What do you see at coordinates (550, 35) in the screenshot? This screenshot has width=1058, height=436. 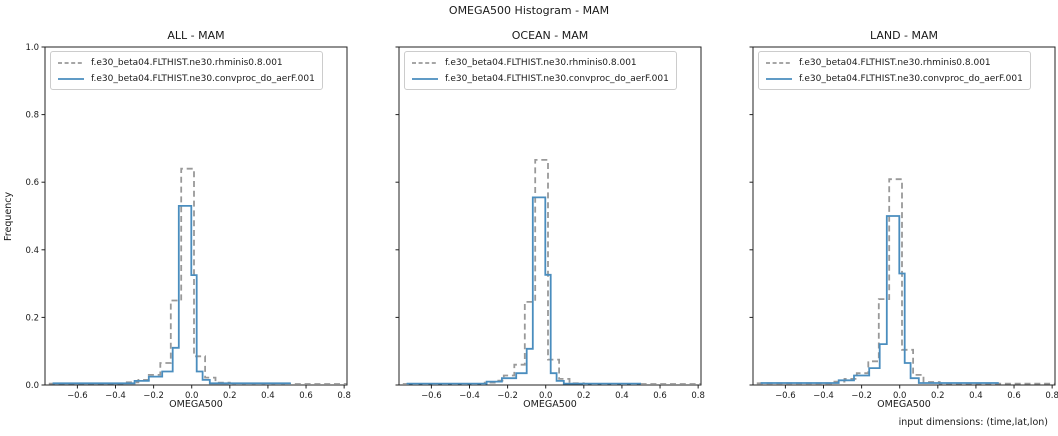 I see `subplot-title-ocean: OCEAN - MAM` at bounding box center [550, 35].